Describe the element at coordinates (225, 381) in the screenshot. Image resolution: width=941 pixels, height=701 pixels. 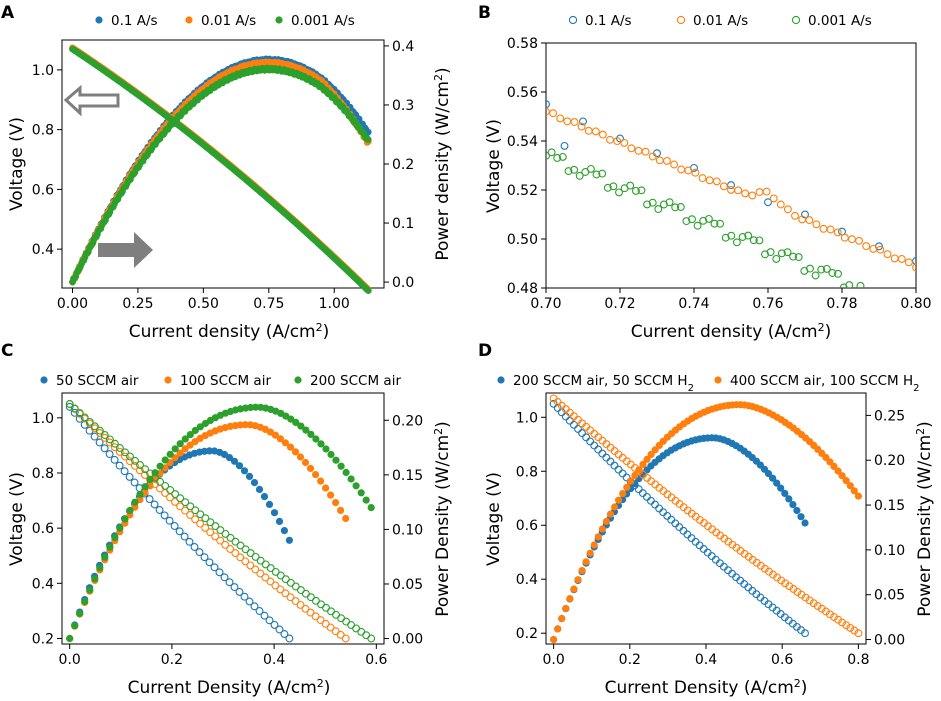
I see `legend-label: 100 SCCM air` at that location.